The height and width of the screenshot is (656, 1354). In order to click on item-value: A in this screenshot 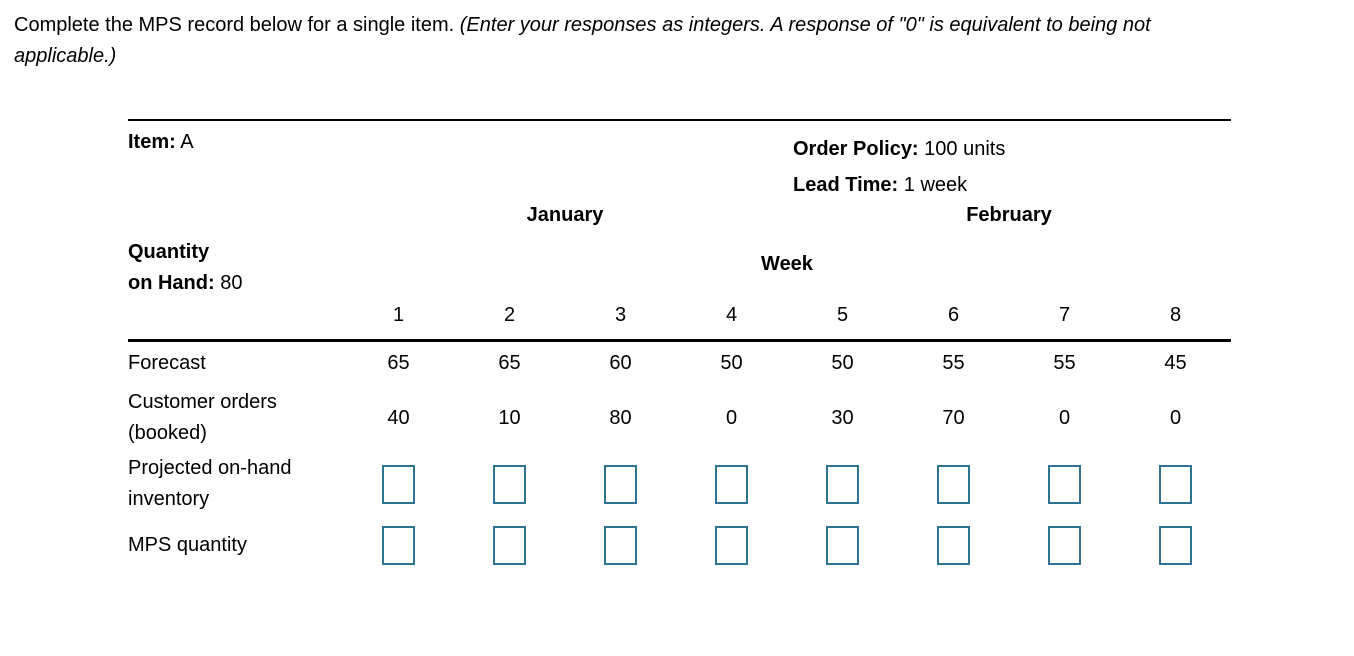, I will do `click(187, 142)`.